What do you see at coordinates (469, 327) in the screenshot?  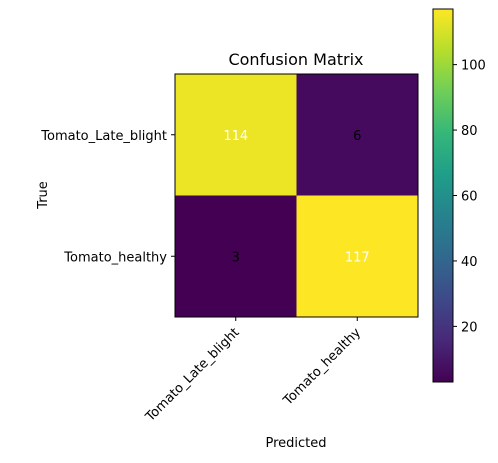 I see `colorbar-tick-label: 20` at bounding box center [469, 327].